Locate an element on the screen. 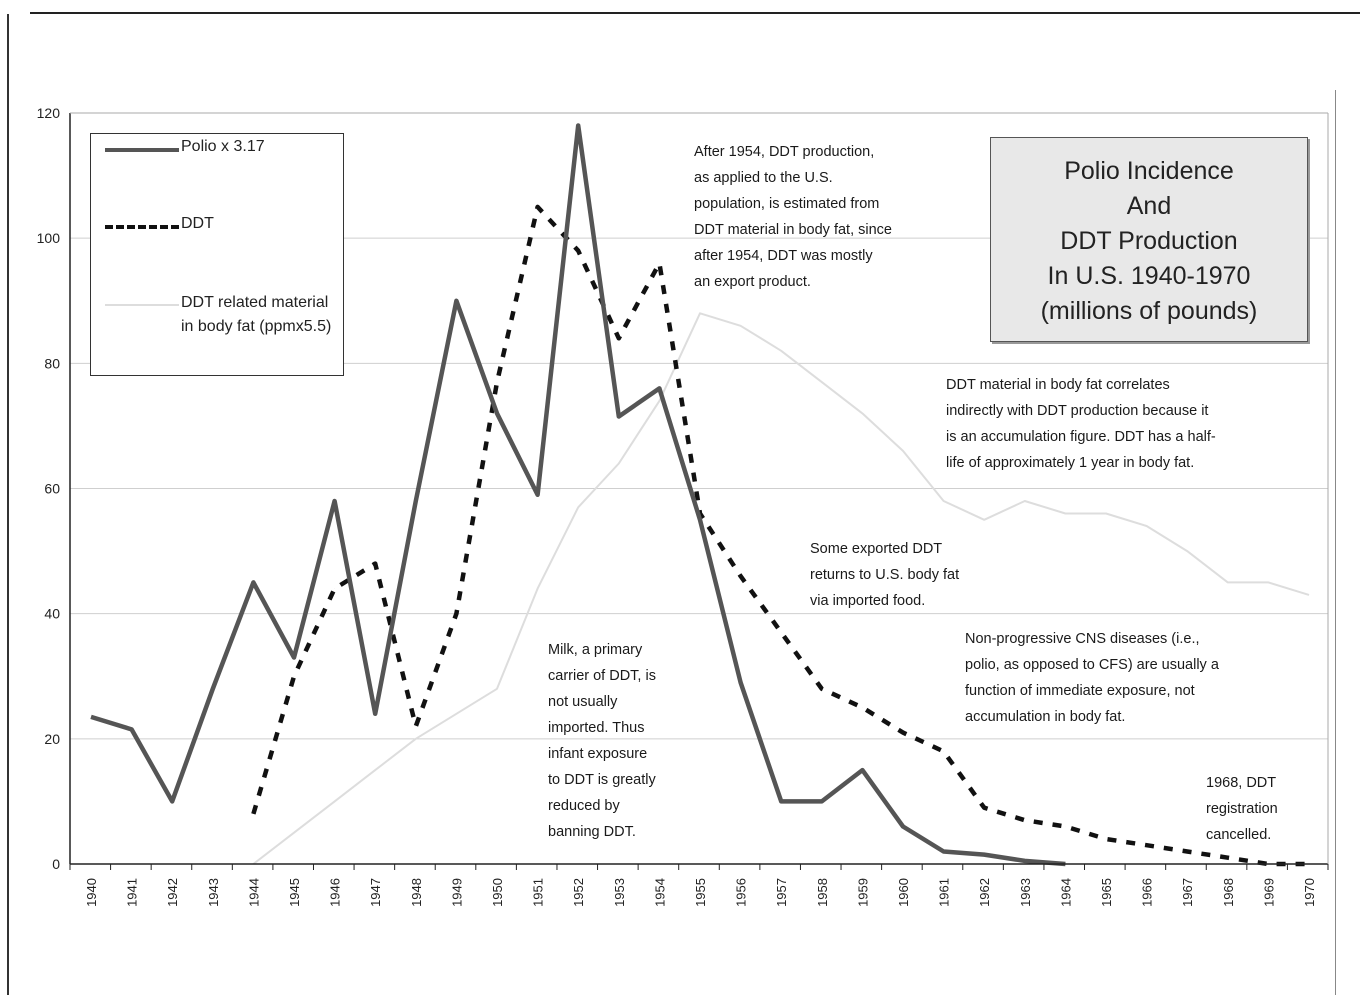 Image resolution: width=1360 pixels, height=995 pixels. y-tick-label: 120 is located at coordinates (49, 113).